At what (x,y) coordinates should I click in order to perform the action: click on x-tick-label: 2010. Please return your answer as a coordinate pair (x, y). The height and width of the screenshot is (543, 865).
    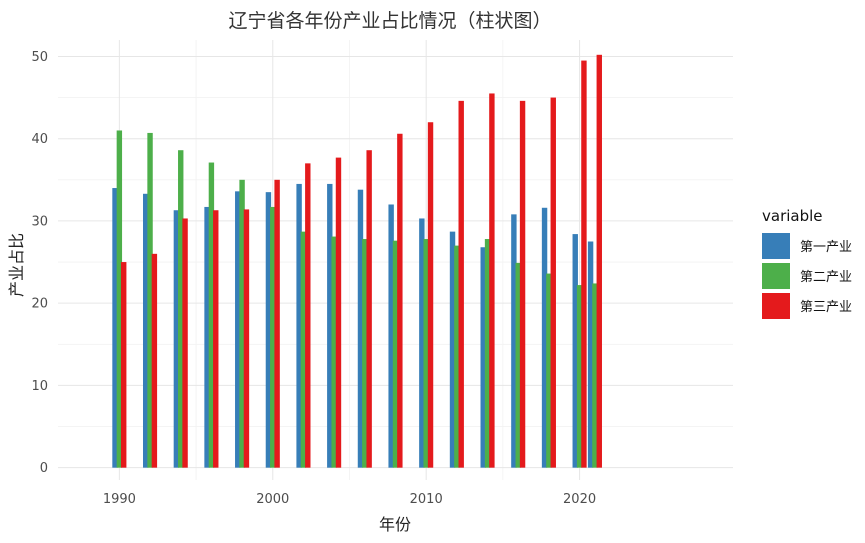
    Looking at the image, I should click on (426, 499).